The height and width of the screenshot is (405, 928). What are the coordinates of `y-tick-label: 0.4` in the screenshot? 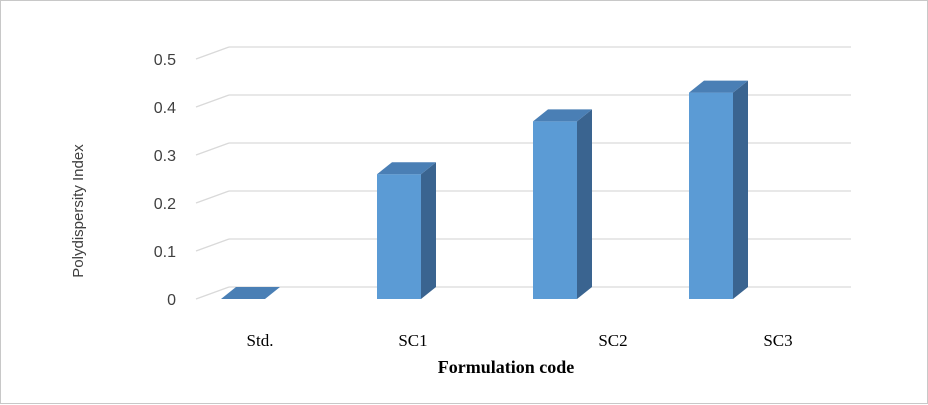 It's located at (165, 108).